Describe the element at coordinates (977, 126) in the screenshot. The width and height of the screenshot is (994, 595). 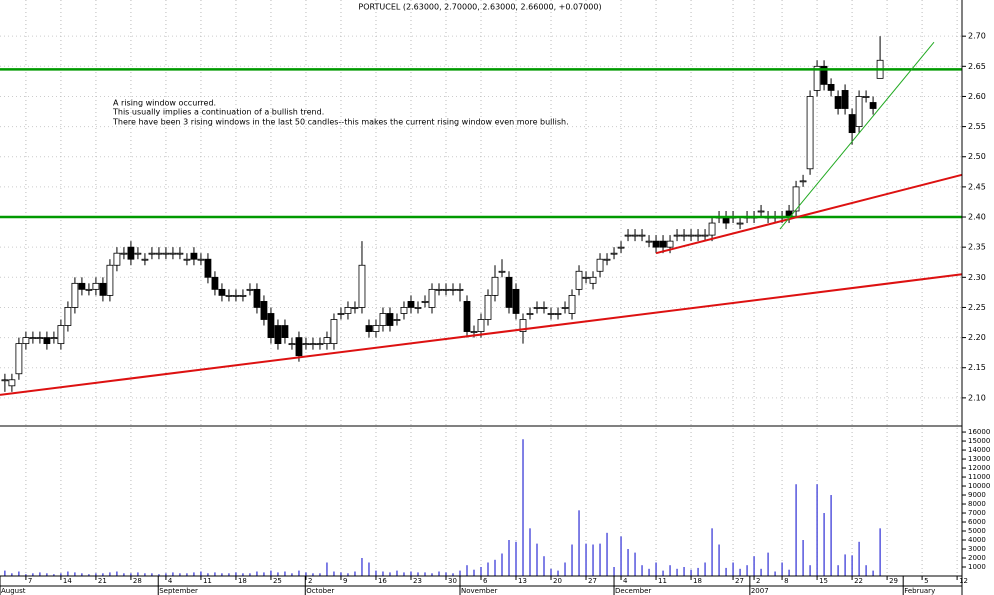
I see `y-tick-label: 2.55` at that location.